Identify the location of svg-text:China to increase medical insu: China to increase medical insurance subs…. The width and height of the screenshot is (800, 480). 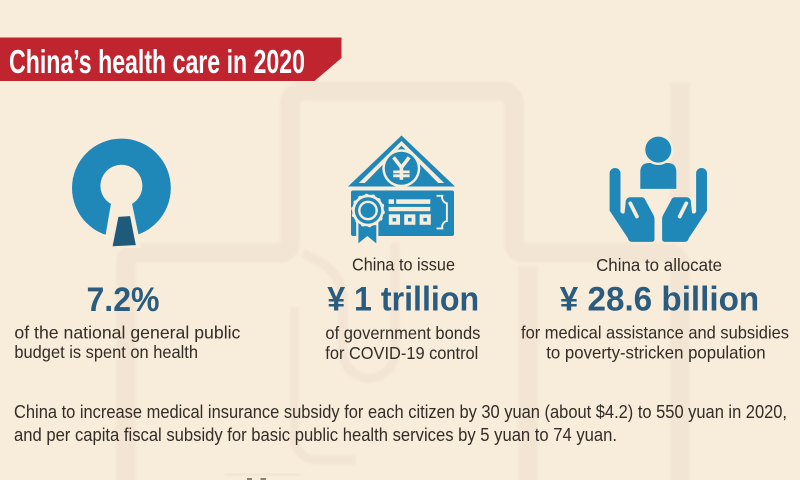
(400, 411).